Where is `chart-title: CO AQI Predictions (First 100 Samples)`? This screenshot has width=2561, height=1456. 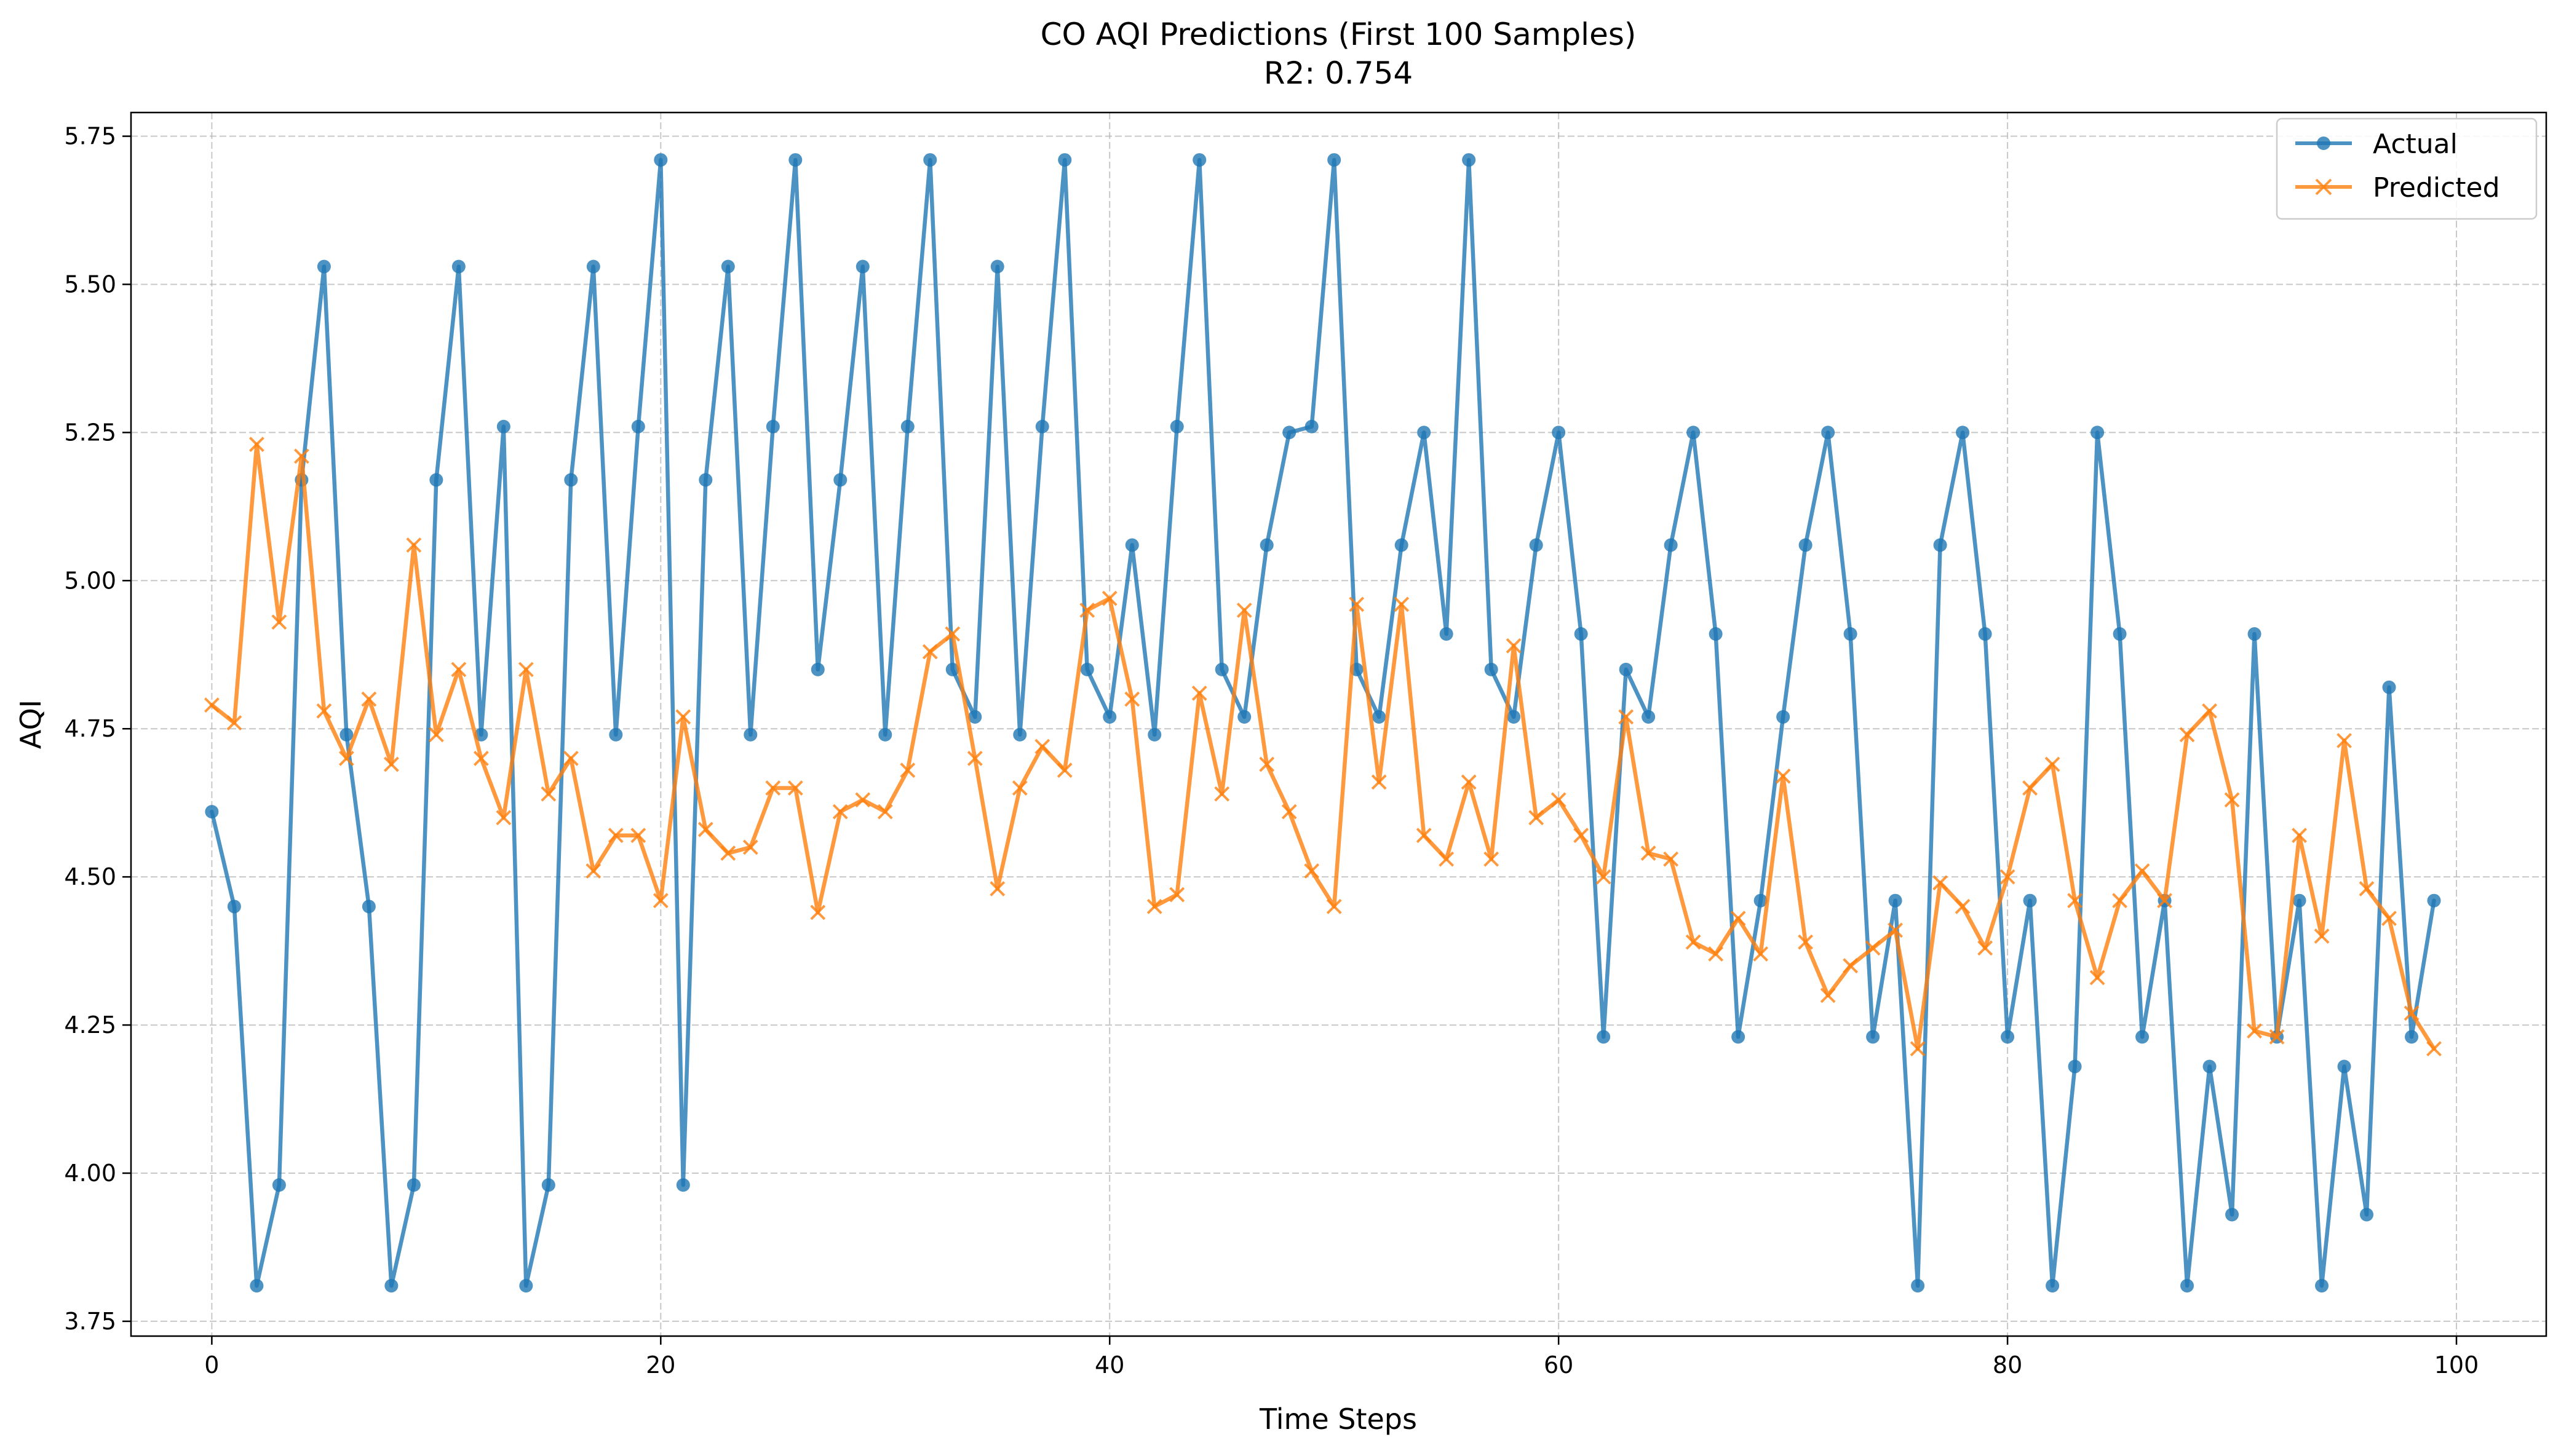 chart-title: CO AQI Predictions (First 100 Samples) is located at coordinates (1339, 34).